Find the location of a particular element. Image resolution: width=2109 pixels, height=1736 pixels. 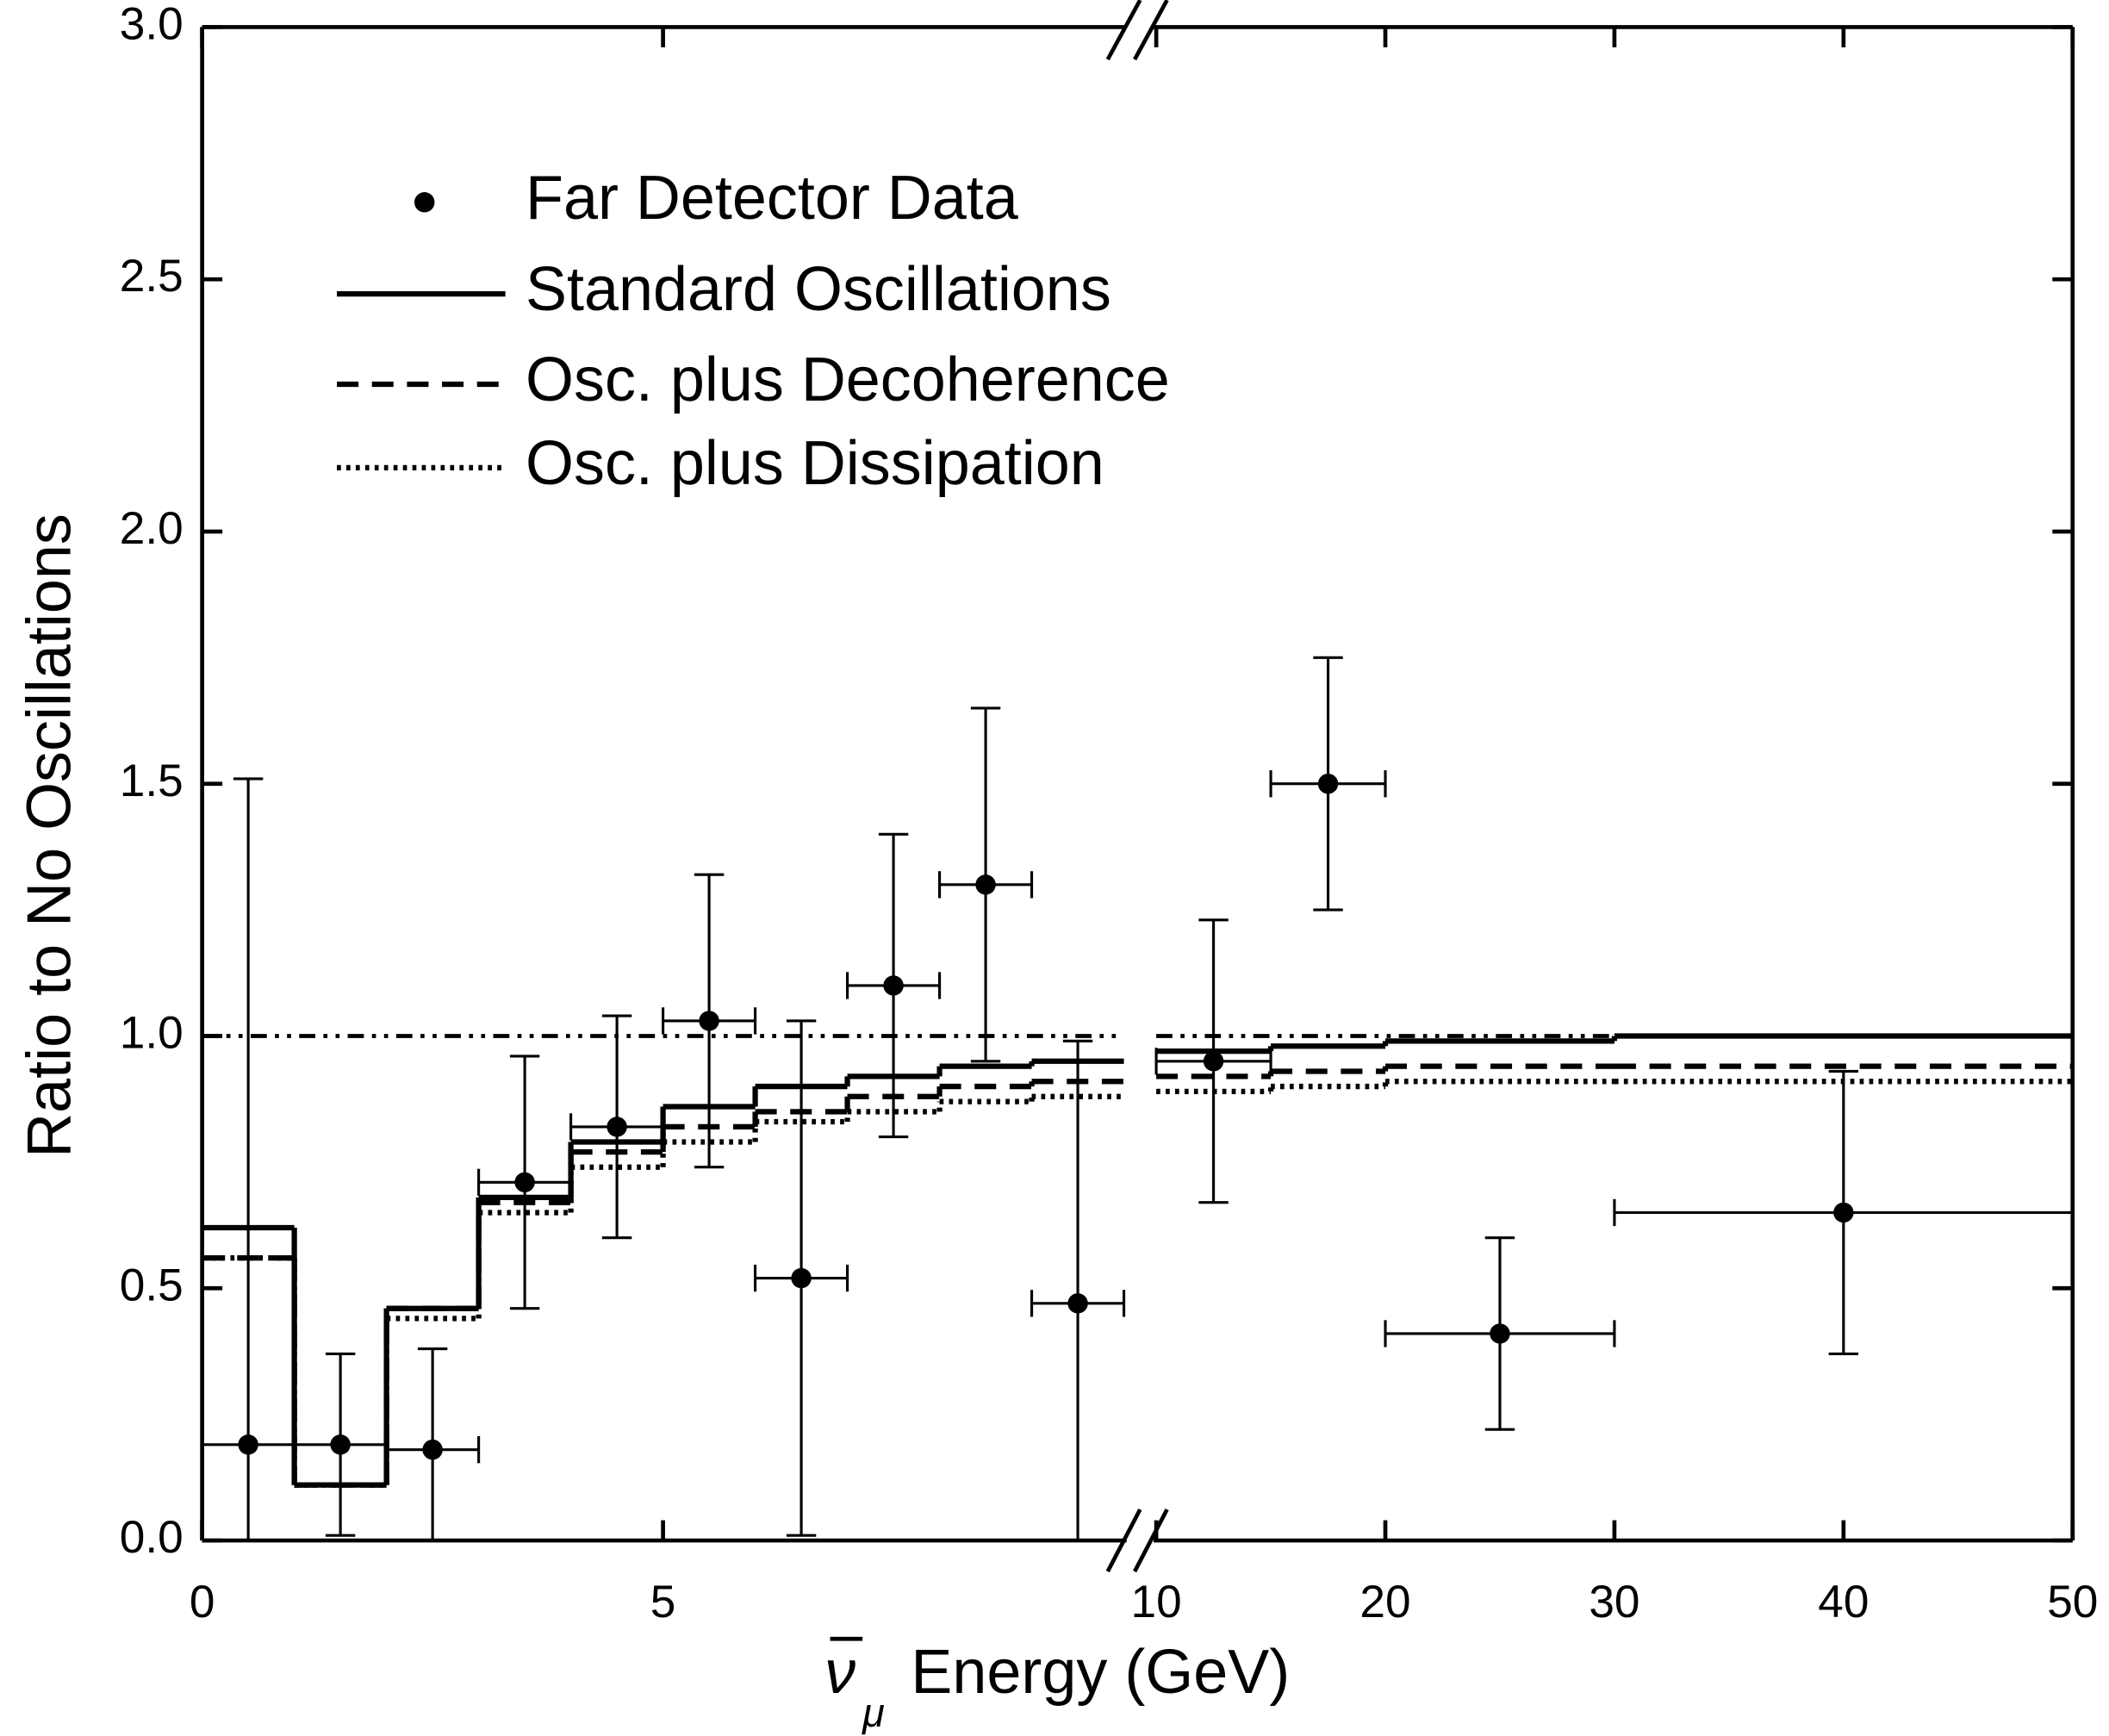

x-tick-label: 40 is located at coordinates (1843, 1602).